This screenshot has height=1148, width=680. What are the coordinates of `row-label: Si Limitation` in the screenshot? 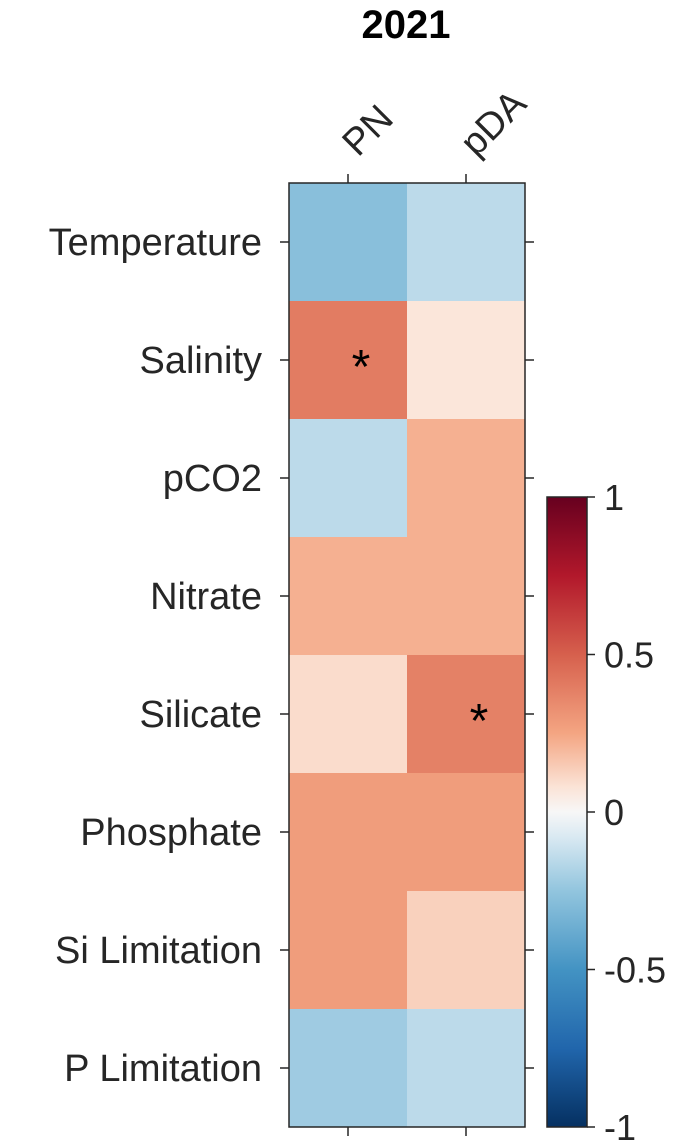 It's located at (158, 951).